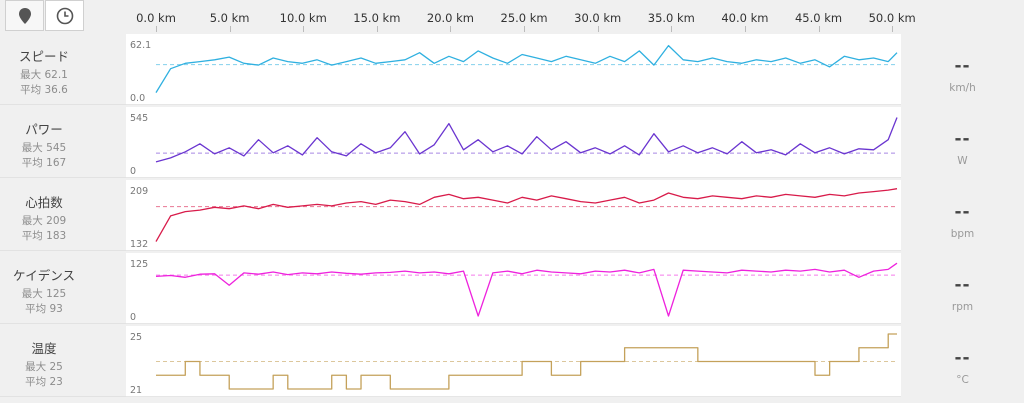 The image size is (1024, 403). Describe the element at coordinates (377, 18) in the screenshot. I see `axis-tick-label: 15.0 km` at that location.